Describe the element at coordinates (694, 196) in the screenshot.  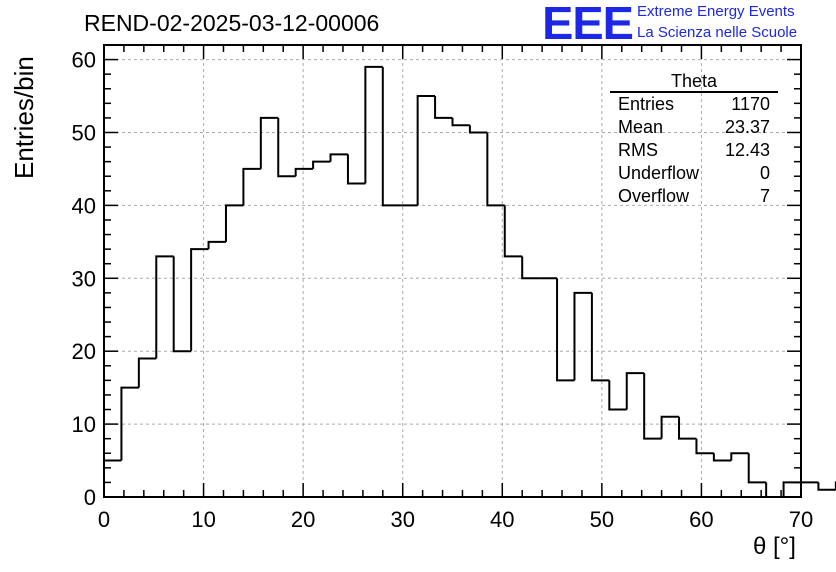
I see `stat-row-overflow: Overflow 7` at that location.